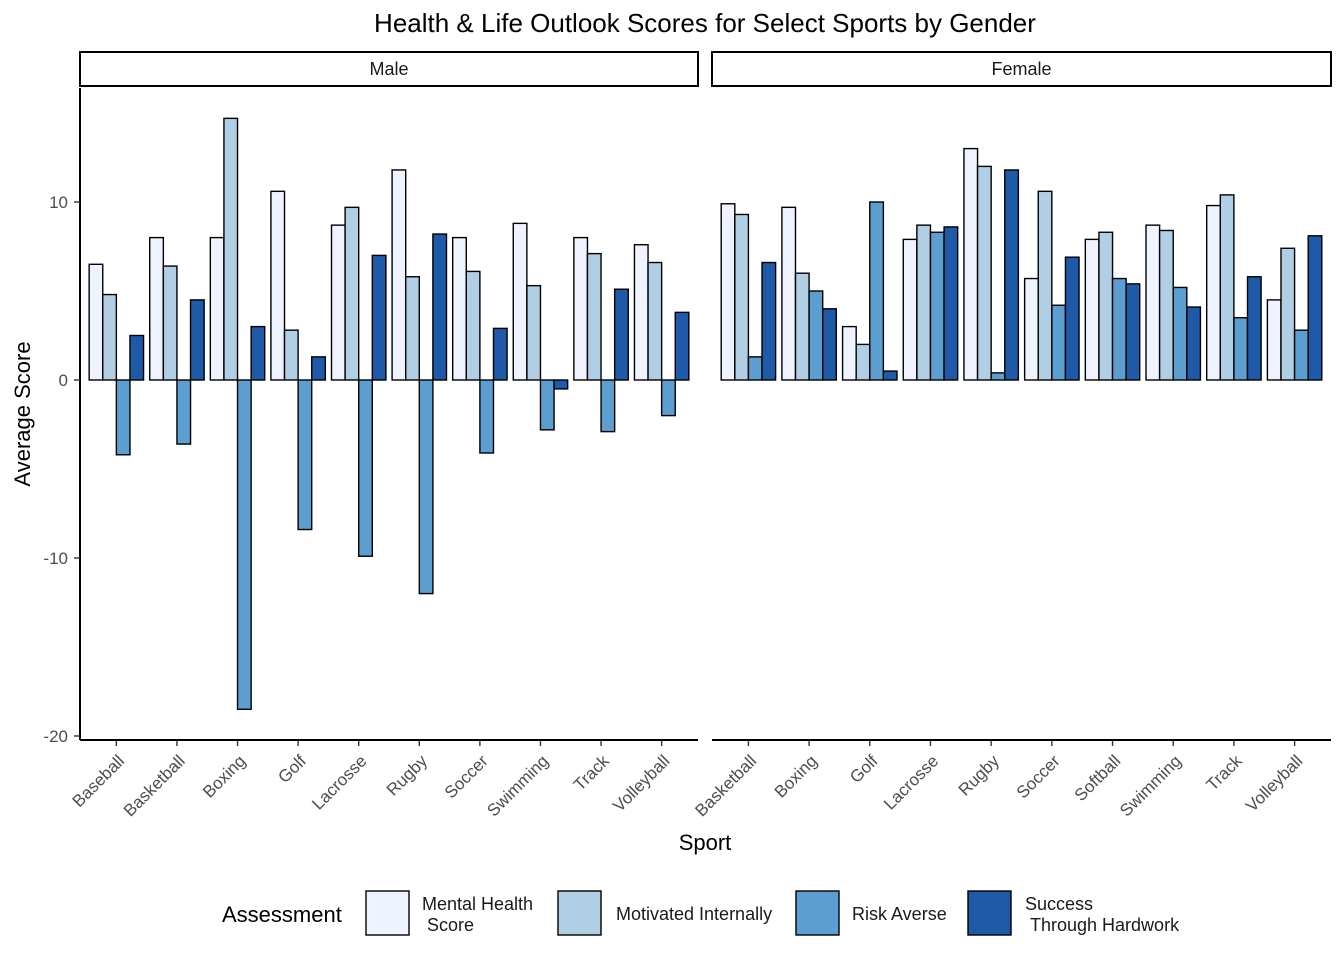 This screenshot has width=1344, height=960. I want to click on facet-strip-label: Male, so click(388, 69).